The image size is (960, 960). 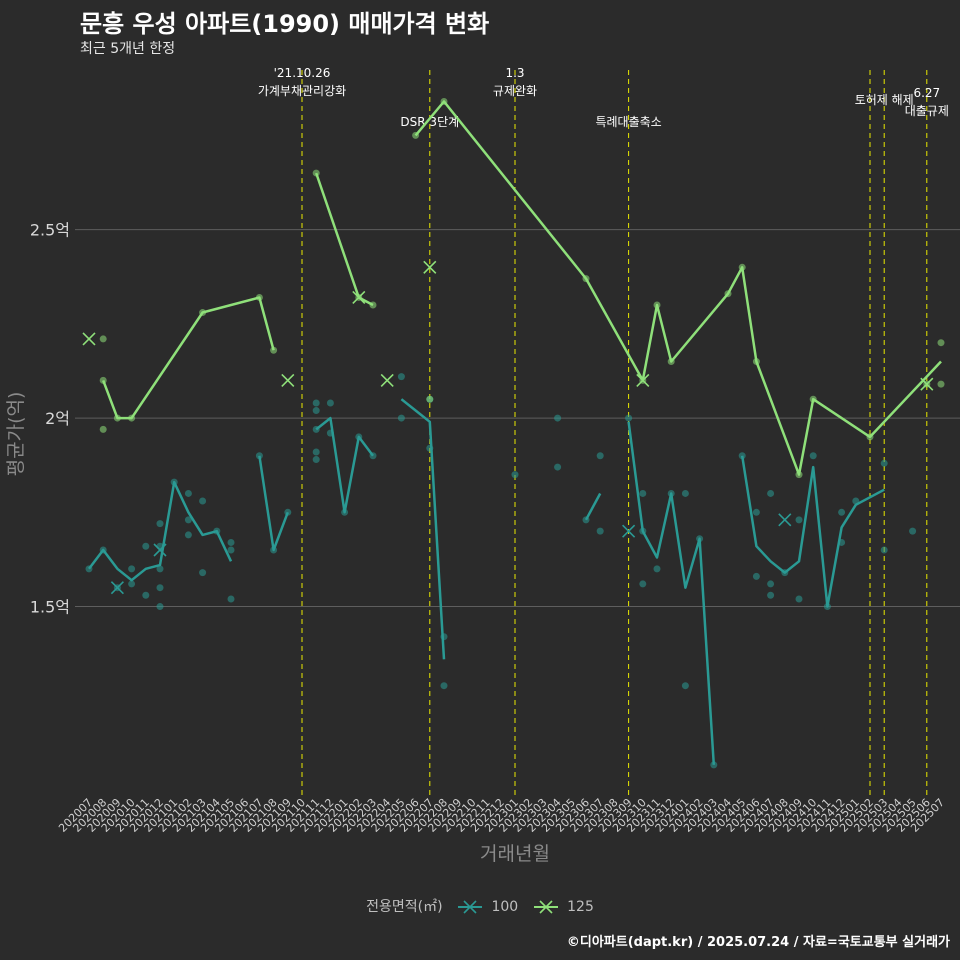 What do you see at coordinates (302, 73) in the screenshot?
I see `event-label-line: '21.10.26` at bounding box center [302, 73].